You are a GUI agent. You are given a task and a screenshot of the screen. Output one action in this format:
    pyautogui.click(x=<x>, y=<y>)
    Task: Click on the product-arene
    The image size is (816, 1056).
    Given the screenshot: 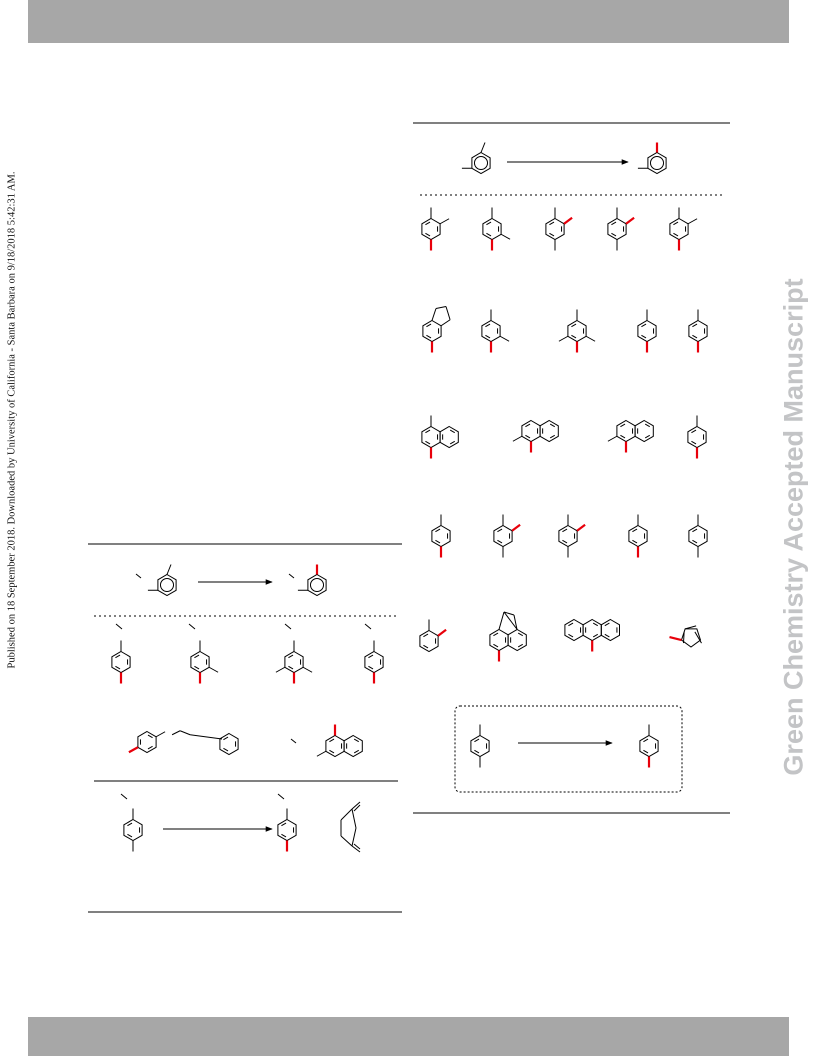 What is the action you would take?
    pyautogui.click(x=652, y=158)
    